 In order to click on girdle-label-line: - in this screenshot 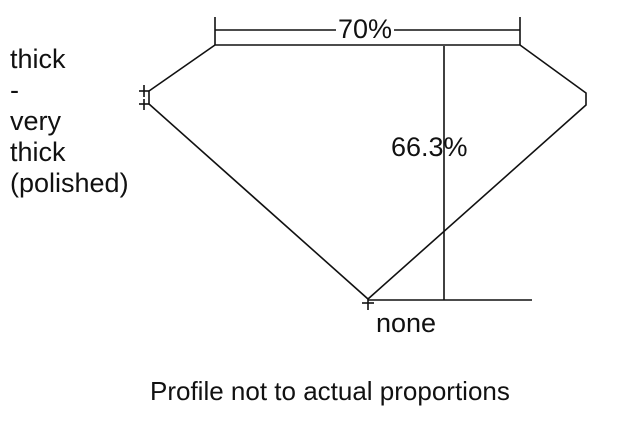, I will do `click(14, 90)`.